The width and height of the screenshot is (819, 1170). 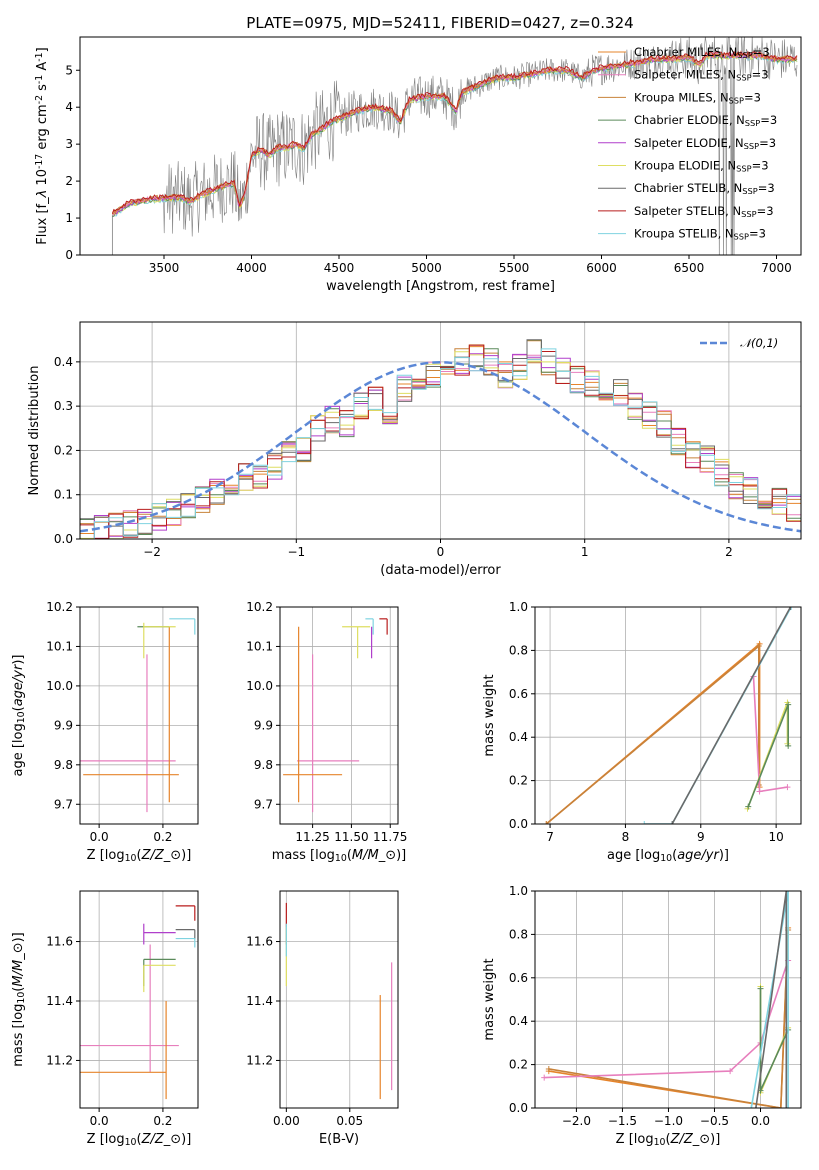 I want to click on y-tick-label: 9.9, so click(x=263, y=725).